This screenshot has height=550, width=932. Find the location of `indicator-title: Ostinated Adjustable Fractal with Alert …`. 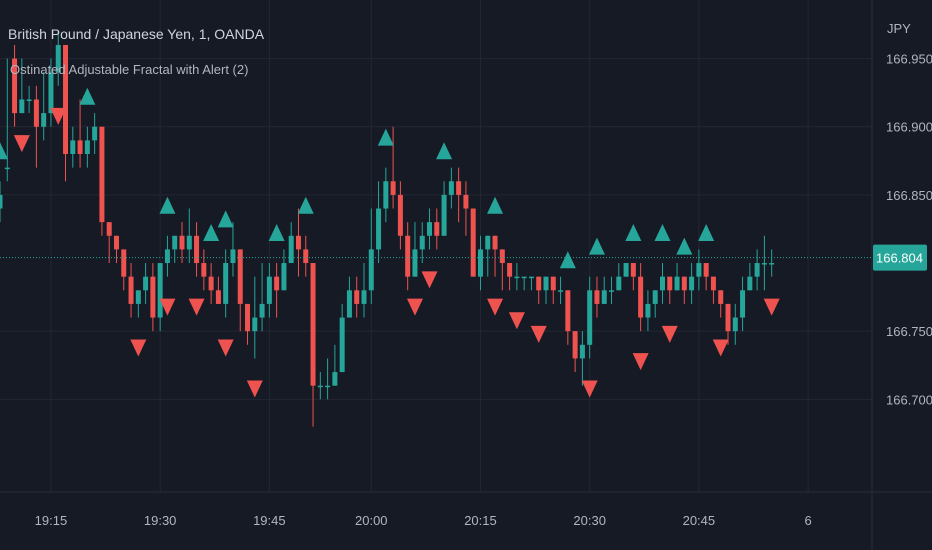

indicator-title: Ostinated Adjustable Fractal with Alert … is located at coordinates (129, 69).